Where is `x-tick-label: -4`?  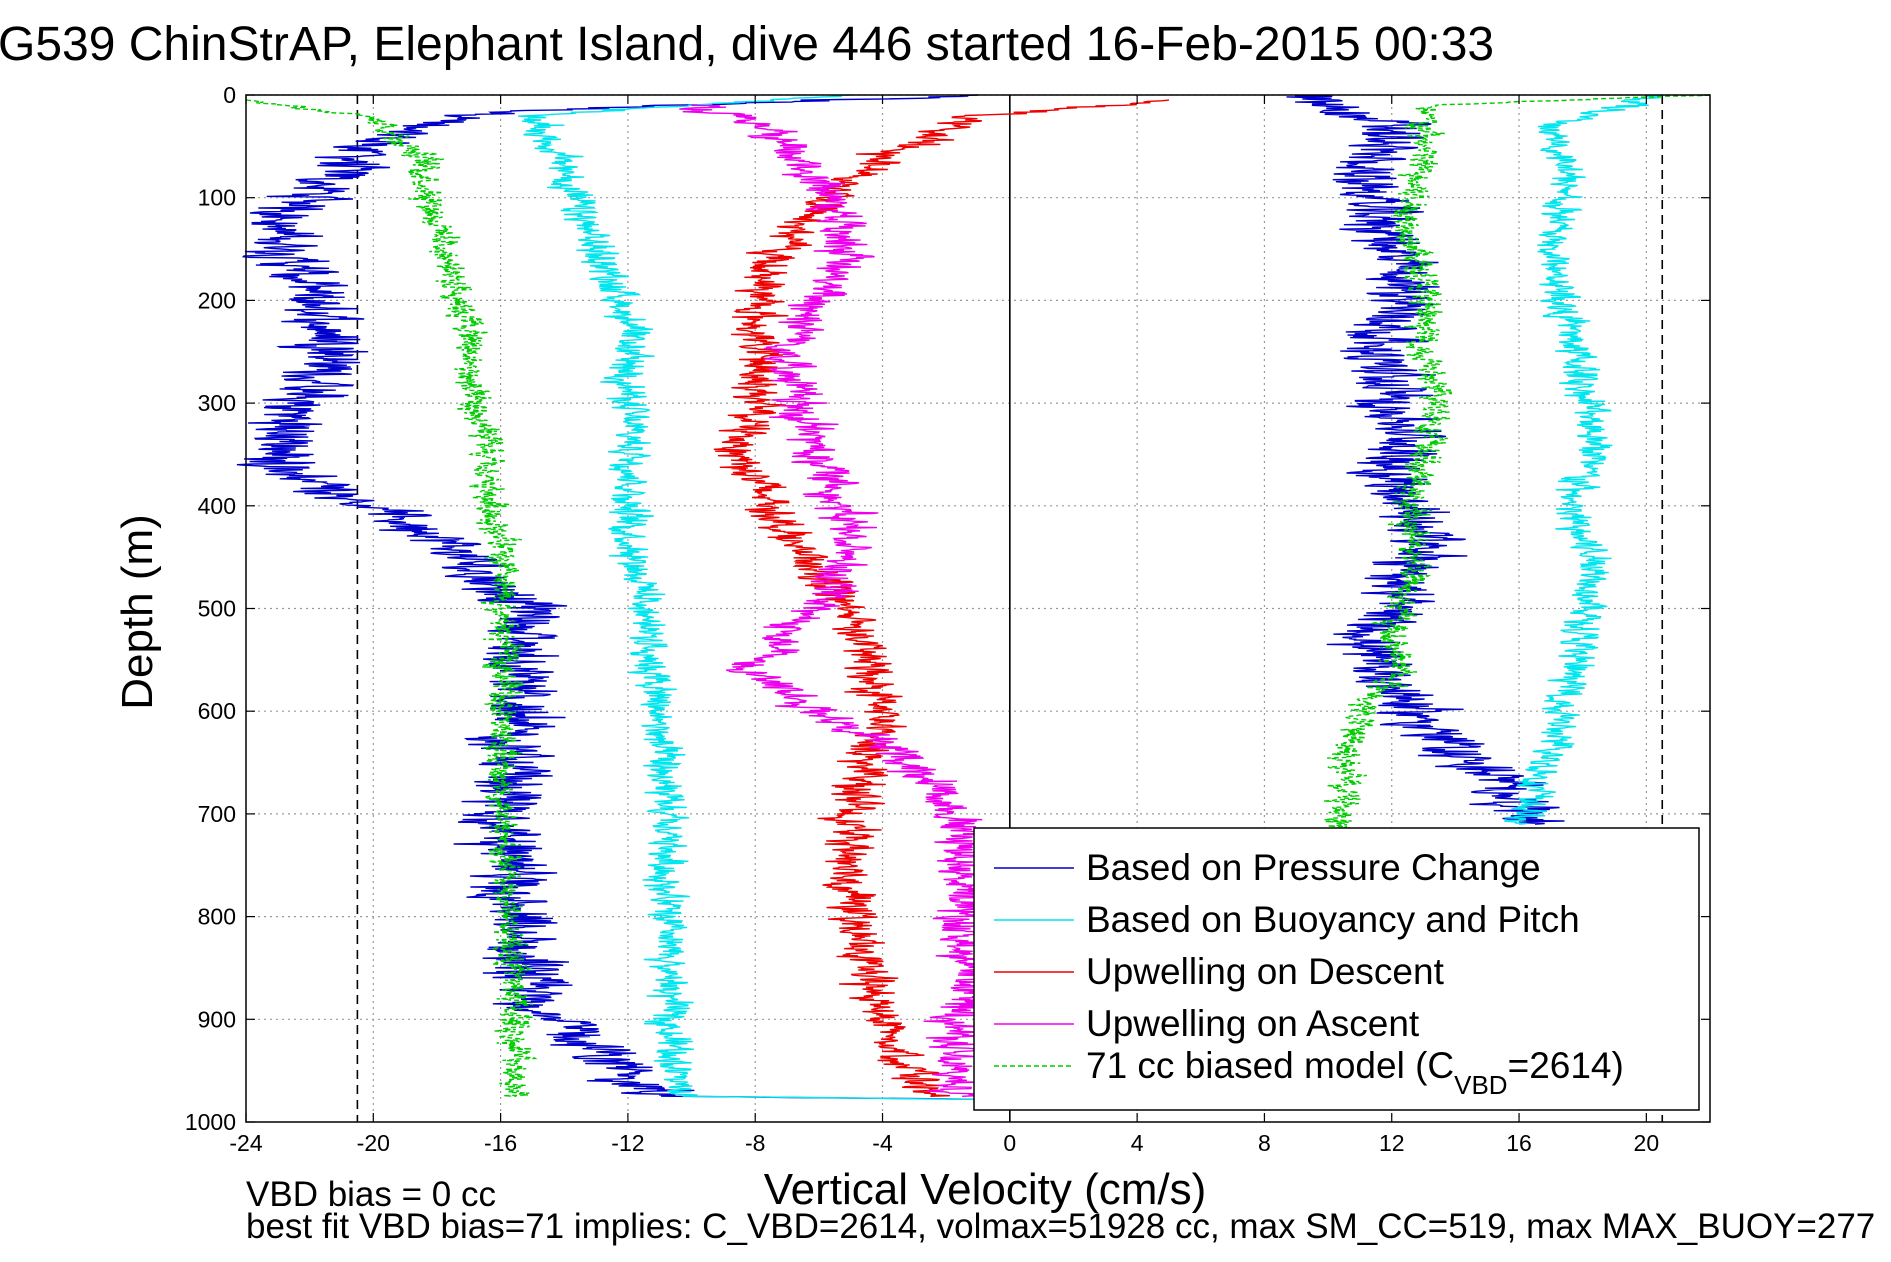 x-tick-label: -4 is located at coordinates (882, 1143).